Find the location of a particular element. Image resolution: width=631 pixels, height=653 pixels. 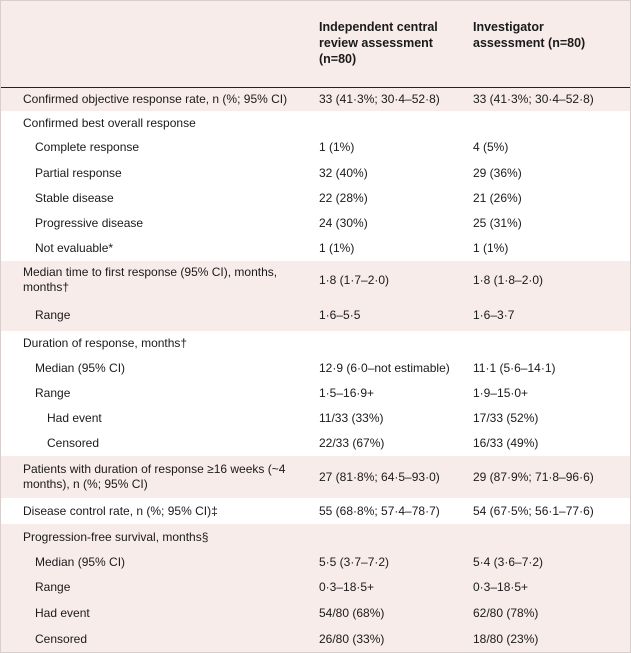

table-row: Partial response 32 (40%) 29 (36%) is located at coordinates (315, 173).